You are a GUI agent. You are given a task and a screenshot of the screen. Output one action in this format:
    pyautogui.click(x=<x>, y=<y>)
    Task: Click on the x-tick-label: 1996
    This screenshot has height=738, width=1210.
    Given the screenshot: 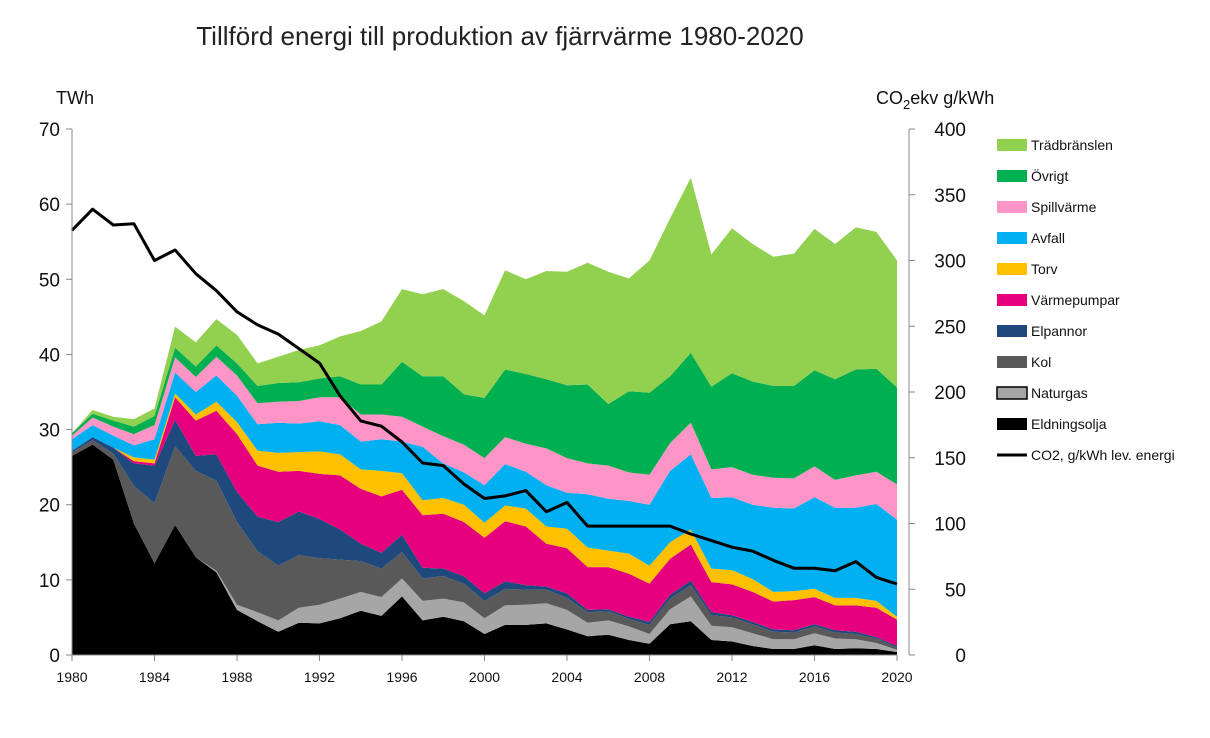 What is the action you would take?
    pyautogui.click(x=401, y=677)
    